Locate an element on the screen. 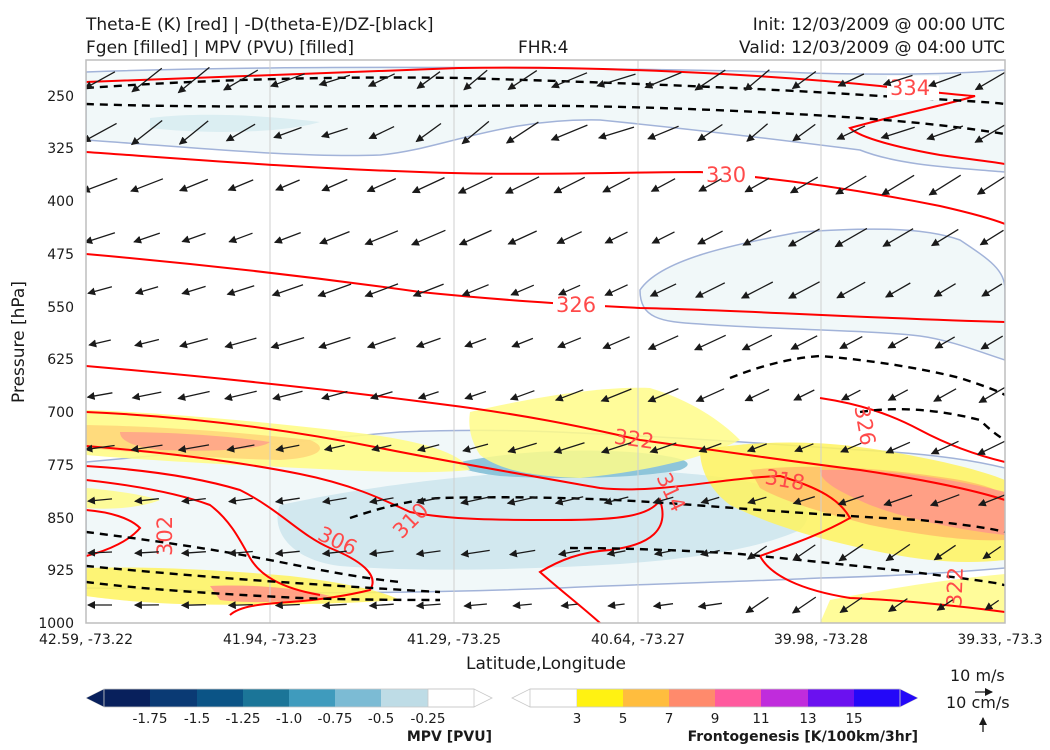  fgen-tick-1: 5 is located at coordinates (623, 719).